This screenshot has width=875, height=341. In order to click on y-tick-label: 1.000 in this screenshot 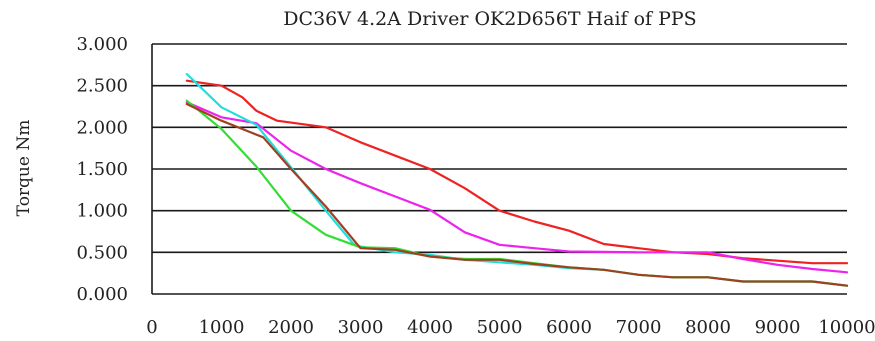, I will do `click(102, 211)`.